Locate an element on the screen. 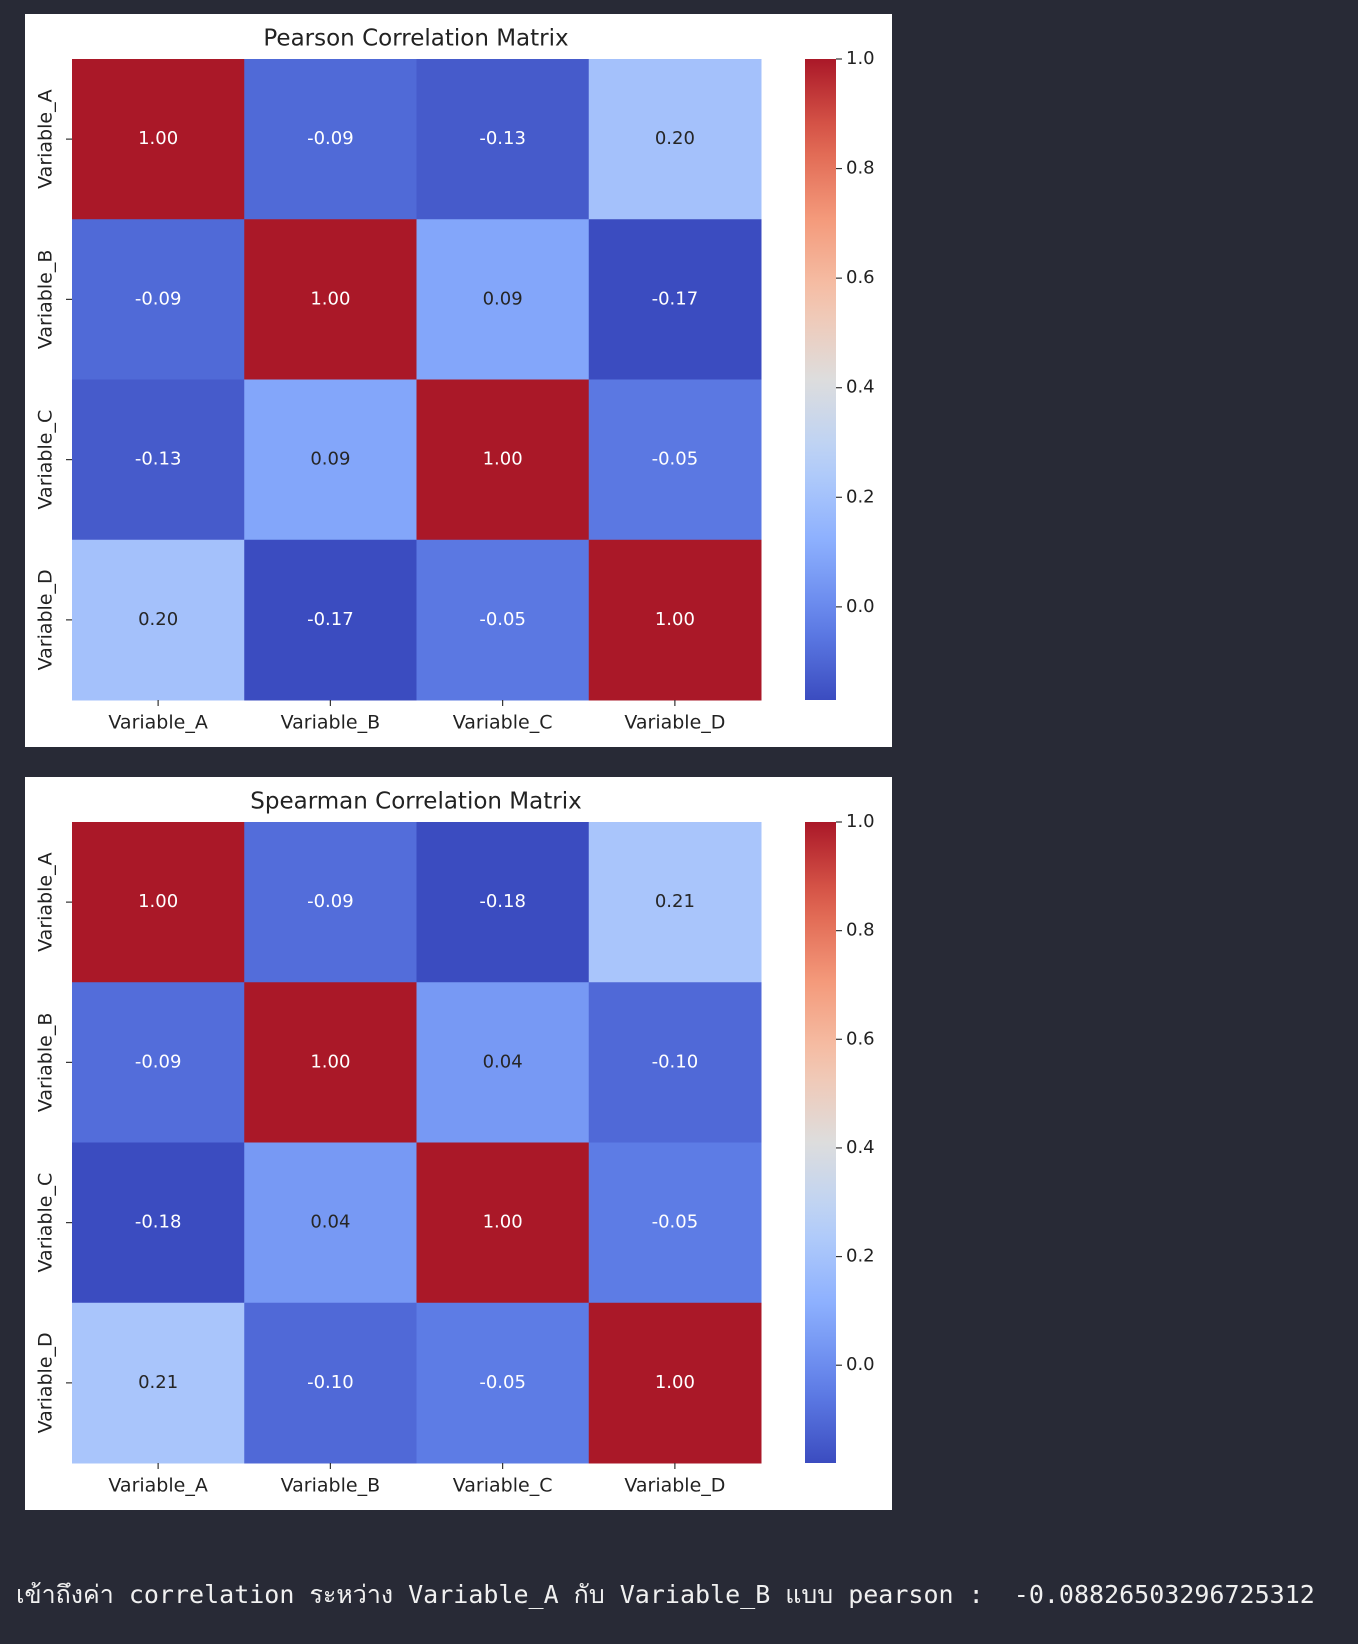 The width and height of the screenshot is (1358, 1644). chart-title: Spearman Correlation Matrix is located at coordinates (415, 802).